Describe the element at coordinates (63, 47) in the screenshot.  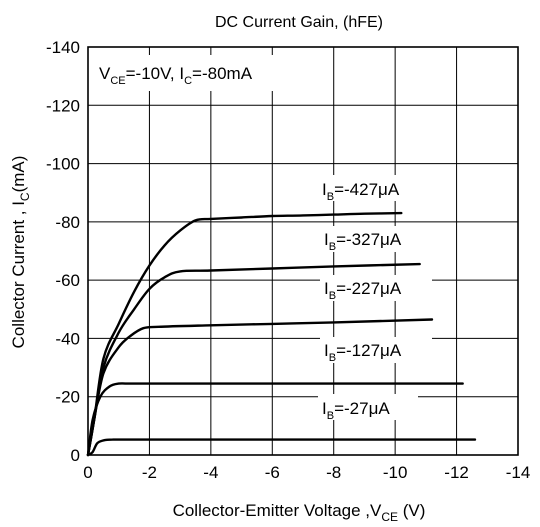
I see `y-tick-label: -140` at that location.